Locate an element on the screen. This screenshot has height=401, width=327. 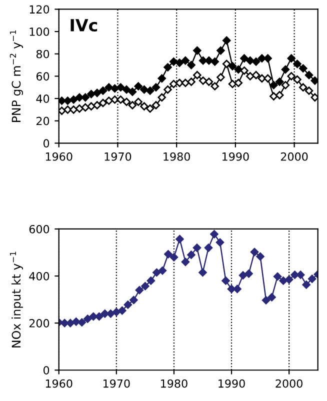
y-axis-title: PNP gC m$^{−2}$ y$^{−1}$ is located at coordinates (16, 76).